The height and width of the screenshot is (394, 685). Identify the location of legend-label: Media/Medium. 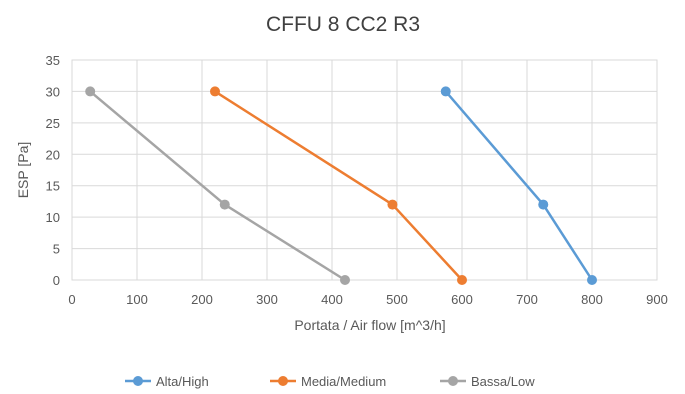
(343, 381).